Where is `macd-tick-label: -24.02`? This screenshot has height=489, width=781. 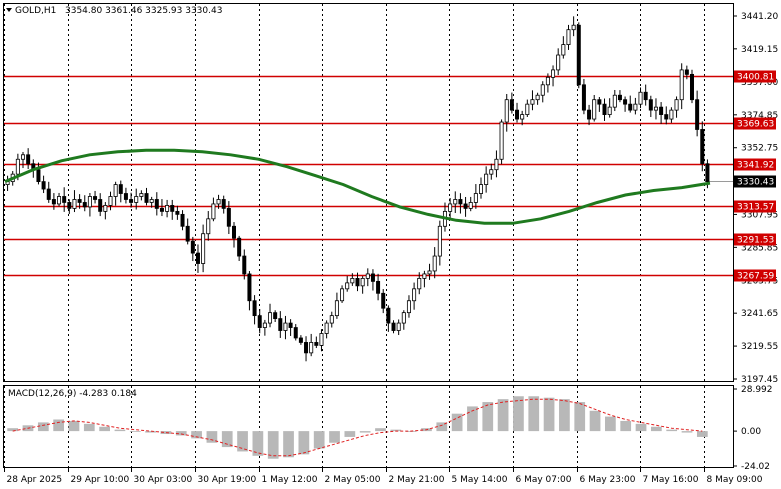
macd-tick-label: -24.02 is located at coordinates (755, 467).